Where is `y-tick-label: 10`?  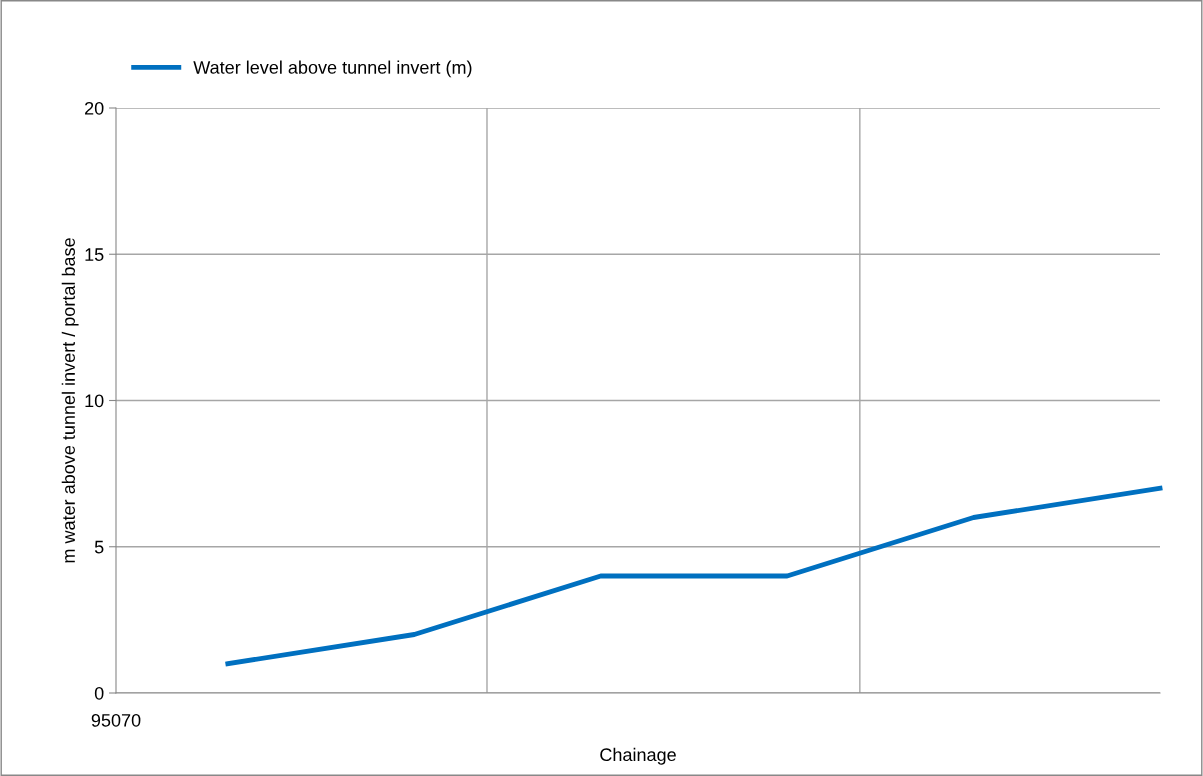
y-tick-label: 10 is located at coordinates (94, 401).